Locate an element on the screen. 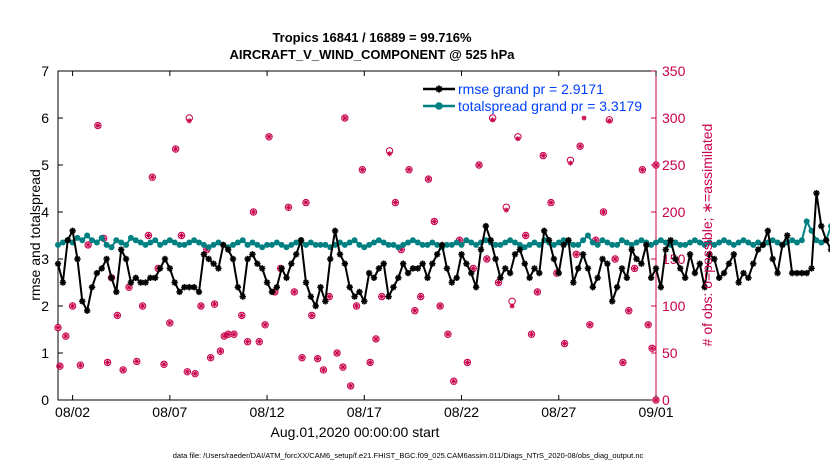 Image resolution: width=830 pixels, height=470 pixels. legend-rmse-label: rmse grand pr = 2.9171 is located at coordinates (531, 89).